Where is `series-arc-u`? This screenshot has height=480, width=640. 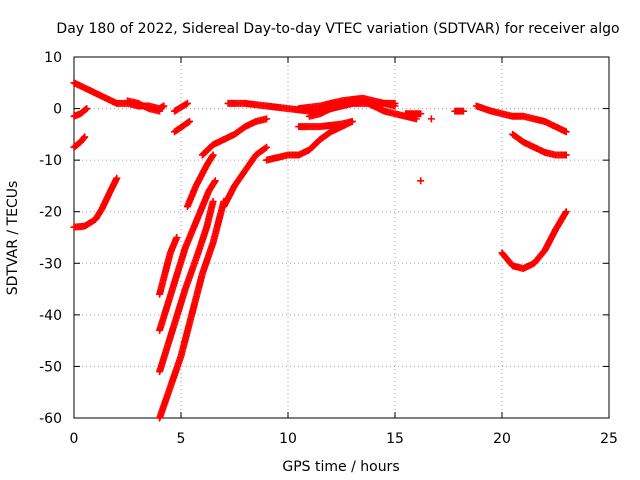
series-arc-u is located at coordinates (421, 181).